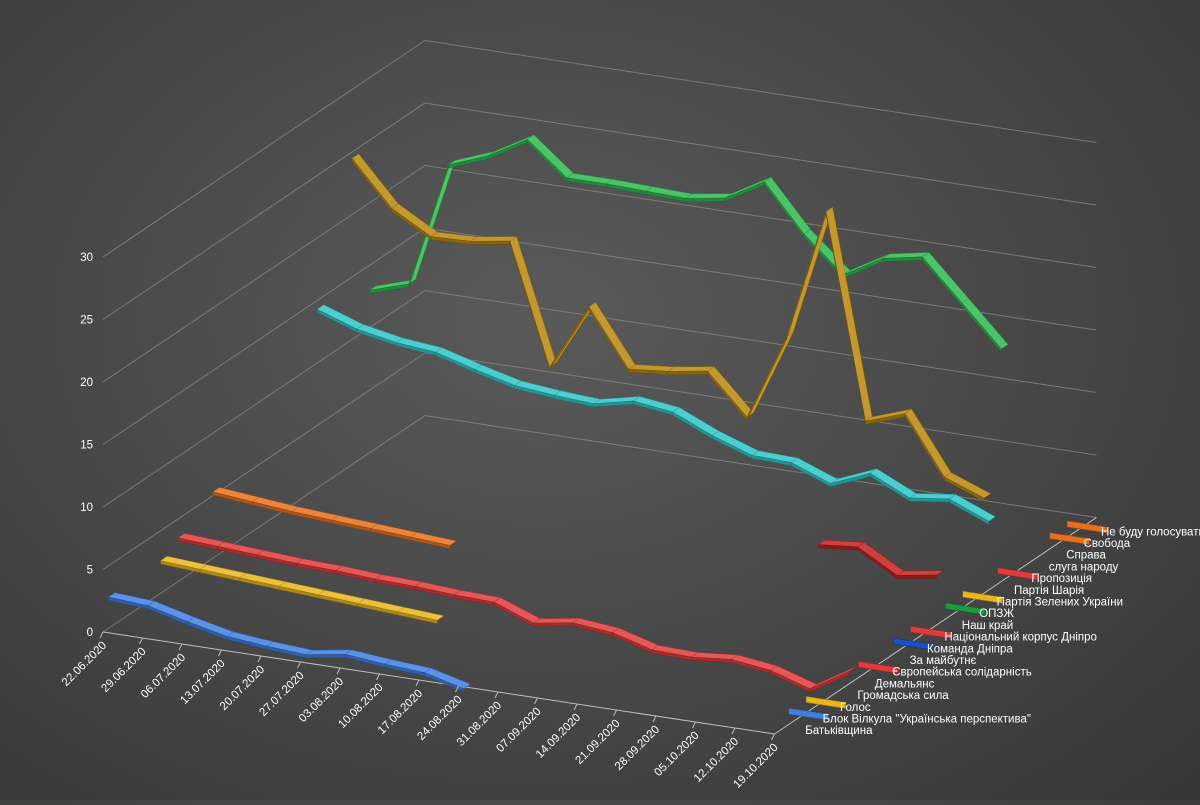  I want to click on x-tick-label: 06.07.2020, so click(163, 676).